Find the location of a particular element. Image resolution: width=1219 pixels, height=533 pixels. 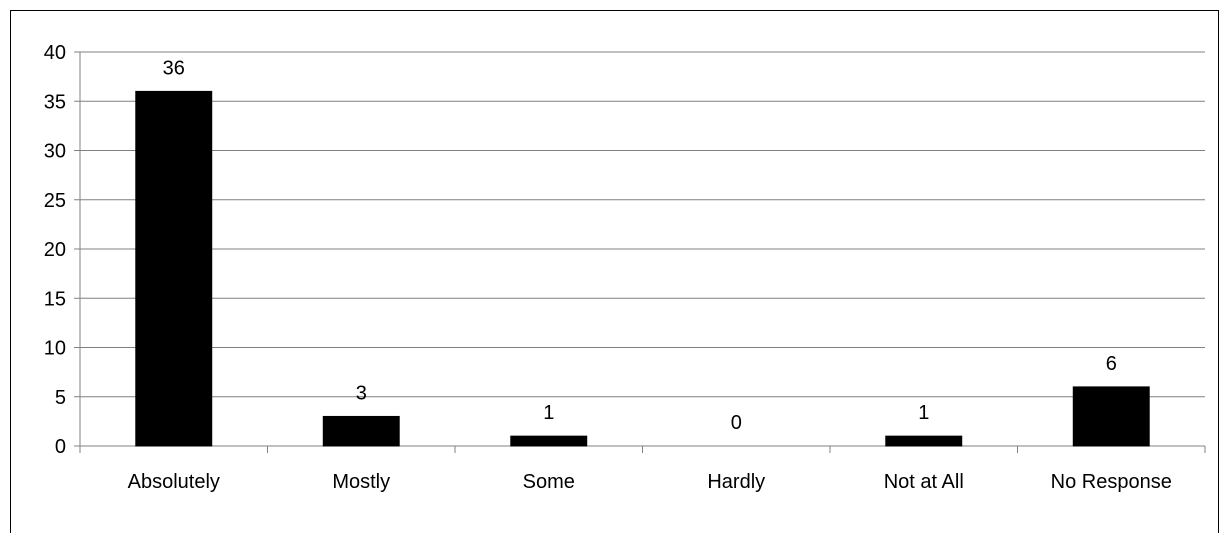

bar-mostly is located at coordinates (361, 431).